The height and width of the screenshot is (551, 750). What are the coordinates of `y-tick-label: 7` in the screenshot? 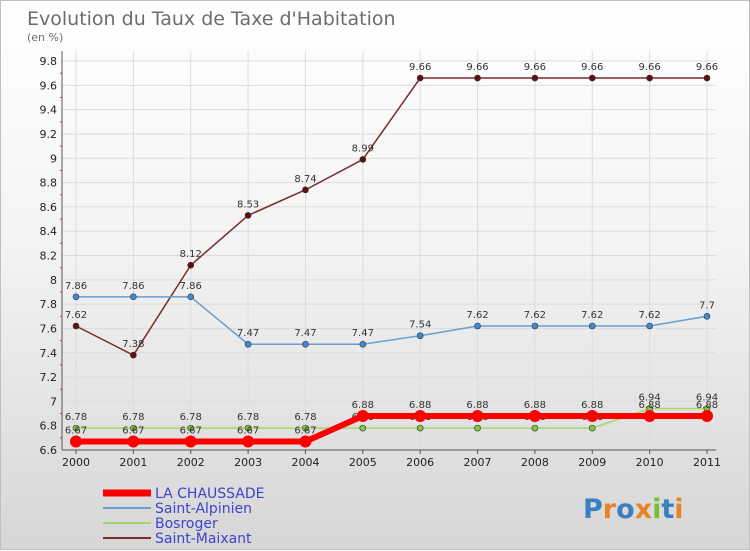 It's located at (53, 401).